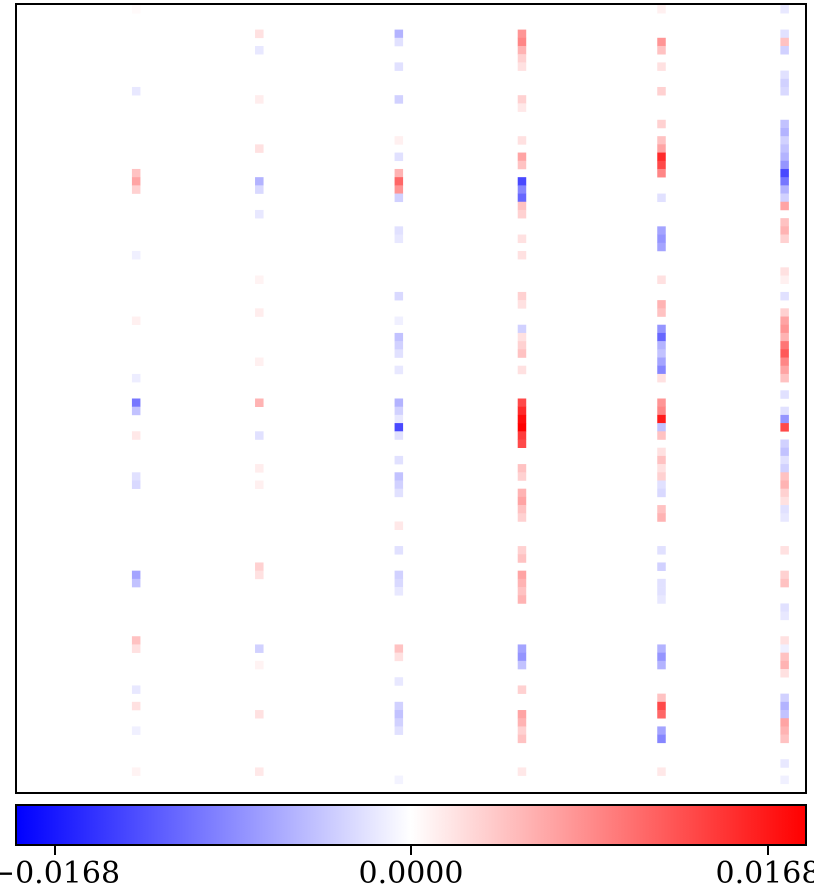 The image size is (814, 893). I want to click on colorbar-tick-mid, so click(411, 850).